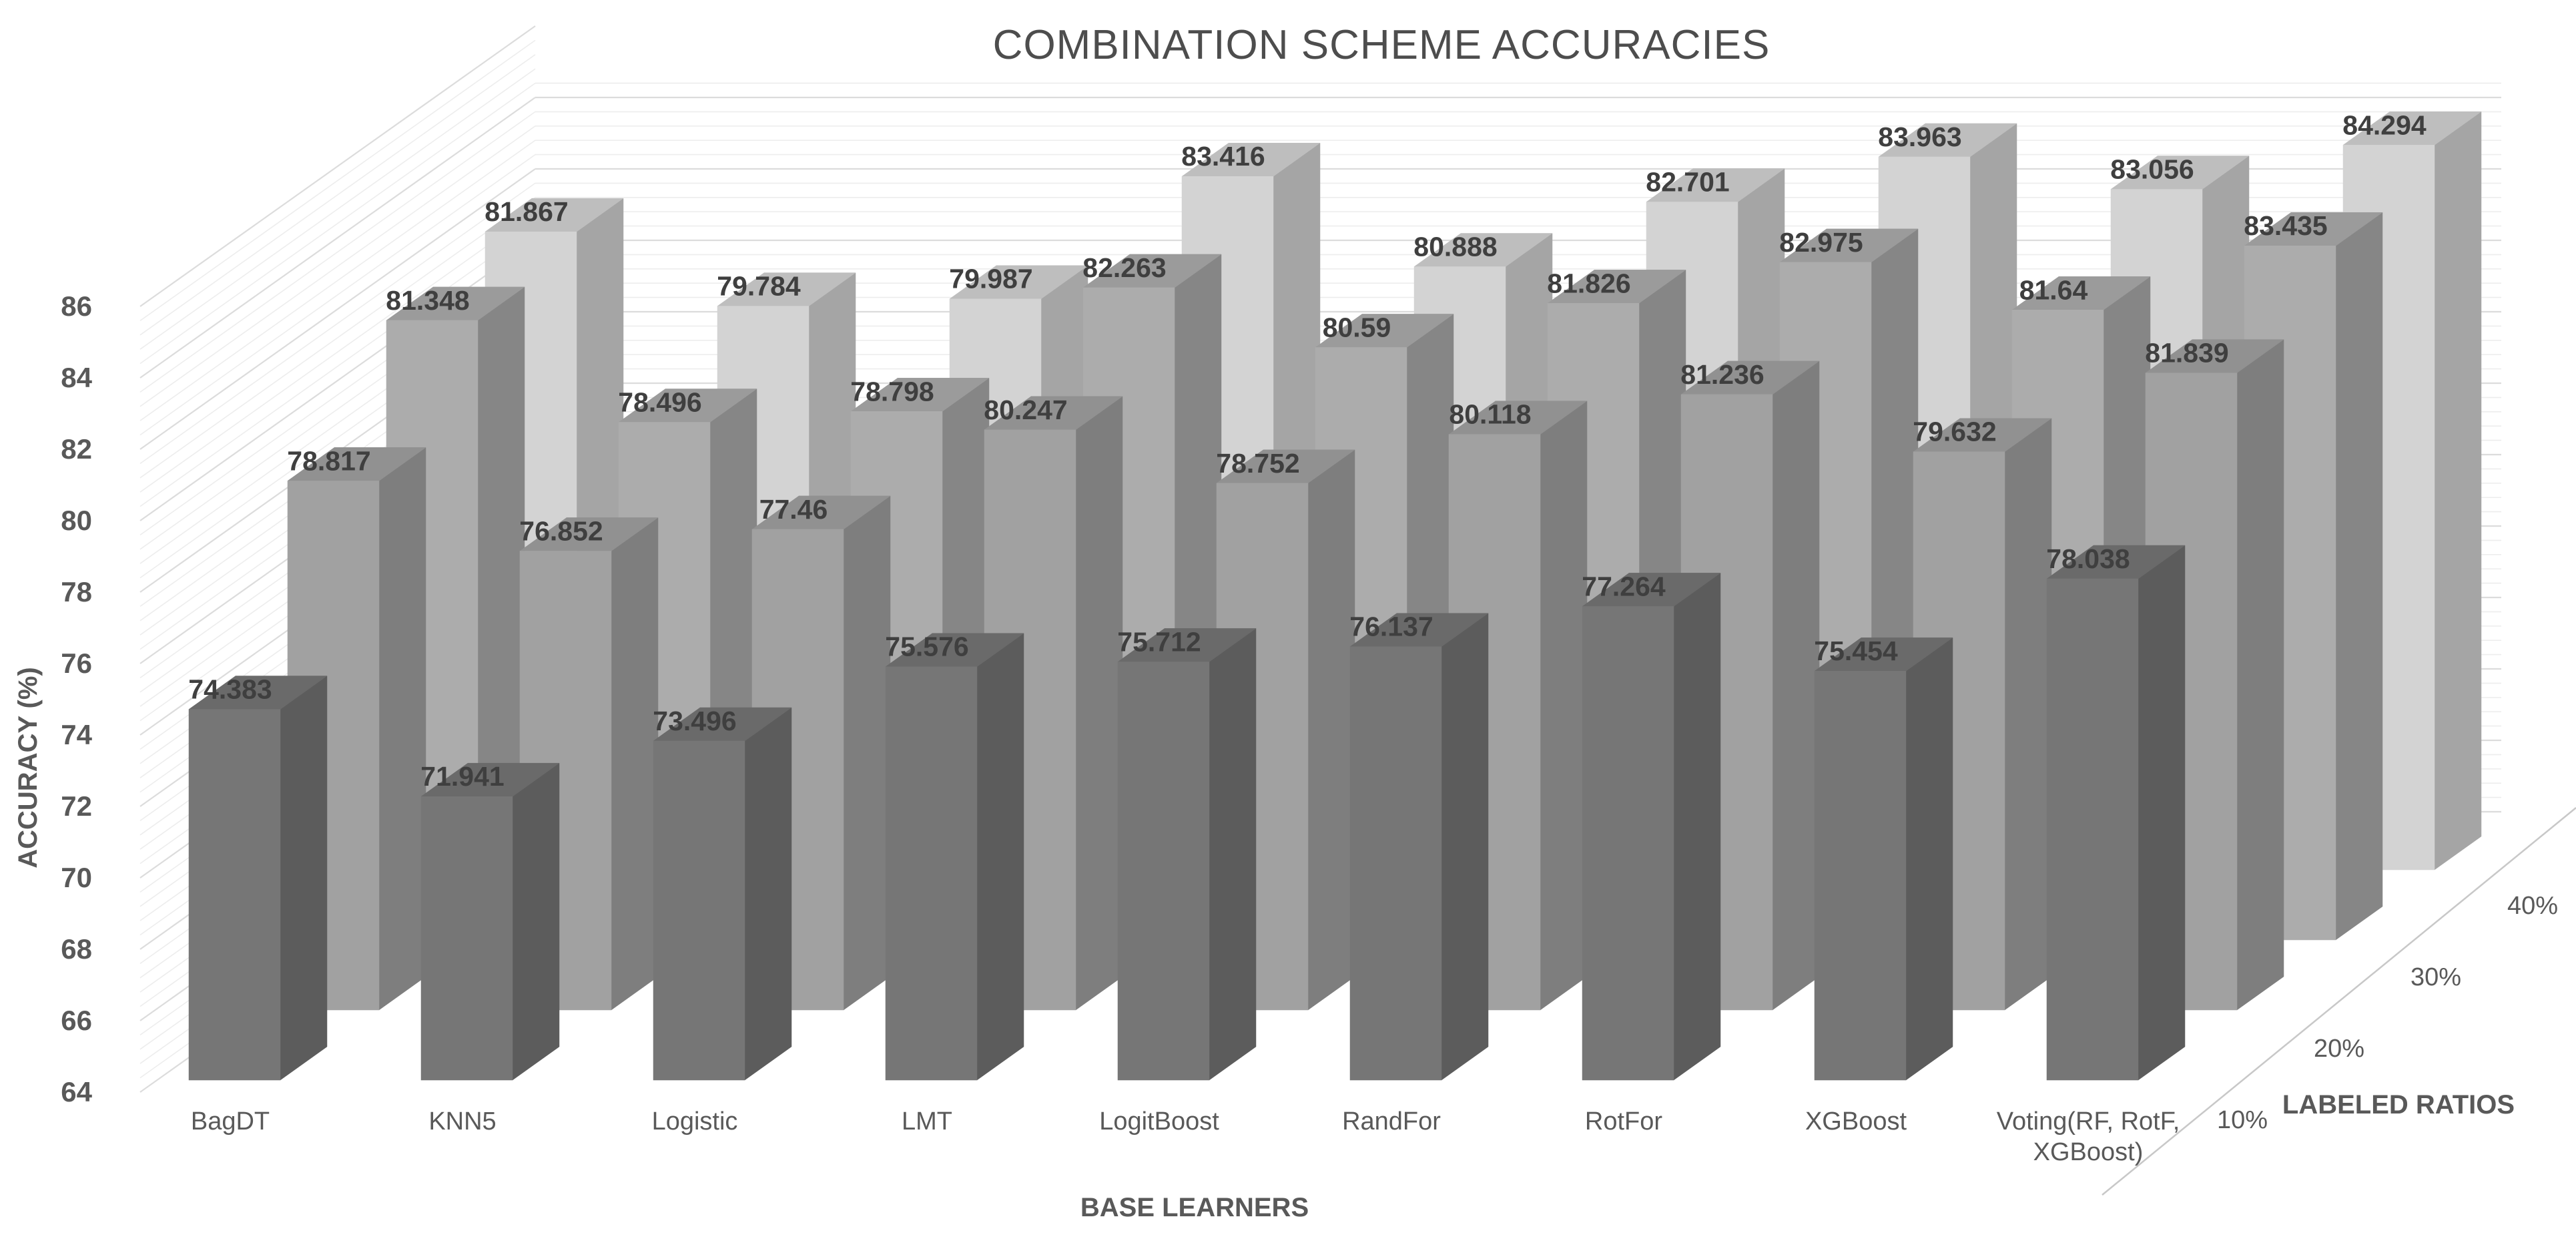 The height and width of the screenshot is (1249, 2576). I want to click on y-tick-label: 80, so click(76, 520).